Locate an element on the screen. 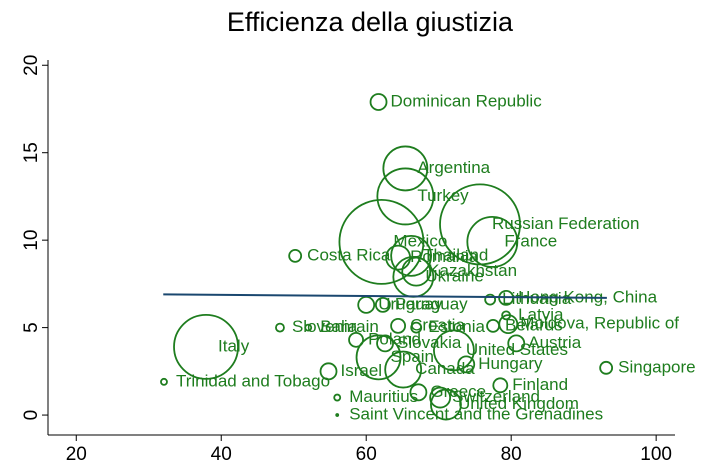 The height and width of the screenshot is (473, 726). point-label: Croatia is located at coordinates (437, 324).